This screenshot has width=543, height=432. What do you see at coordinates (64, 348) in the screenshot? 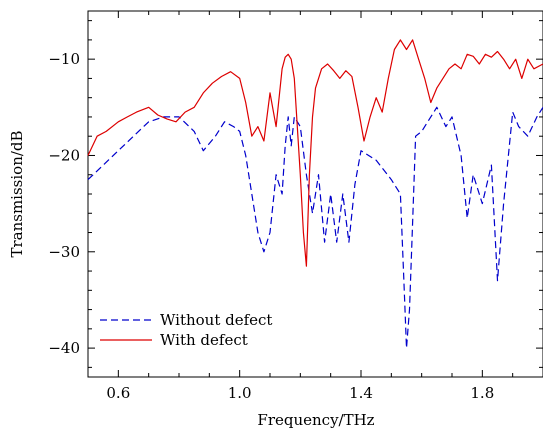
I see `y-tick-label: −40` at bounding box center [64, 348].